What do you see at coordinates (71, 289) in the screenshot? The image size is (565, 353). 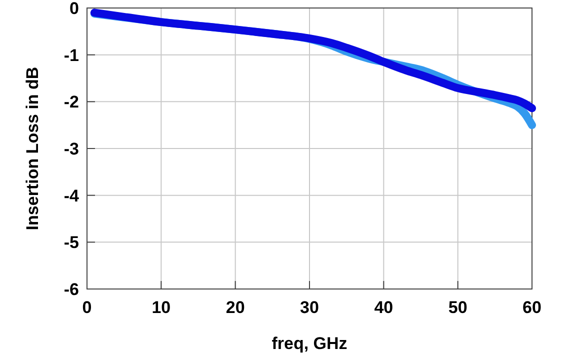 I see `y-tick-label: -6` at bounding box center [71, 289].